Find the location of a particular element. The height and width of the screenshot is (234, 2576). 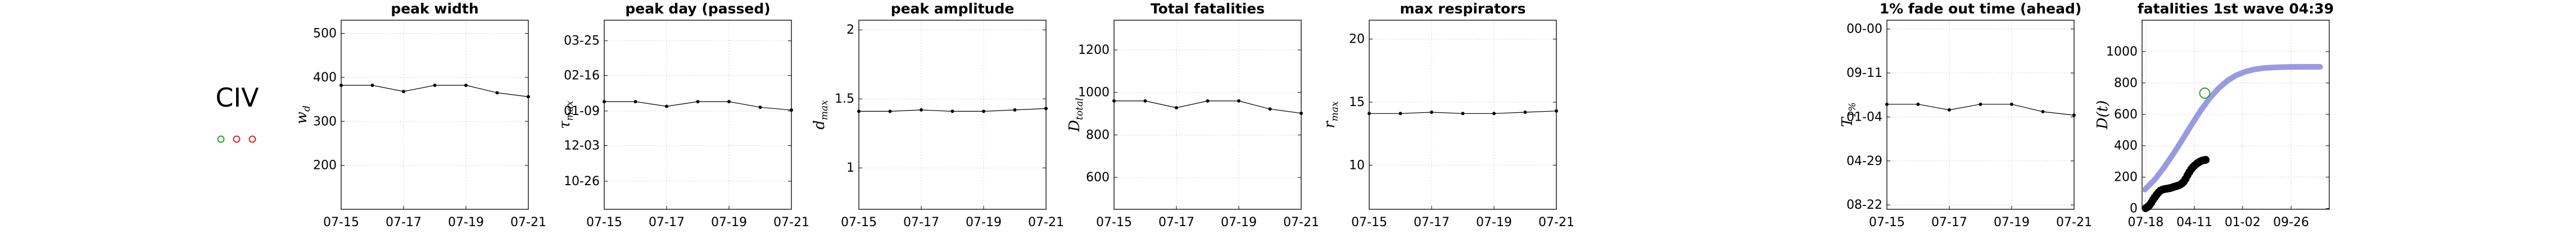

y-axis-label: D(t) is located at coordinates (2102, 115).